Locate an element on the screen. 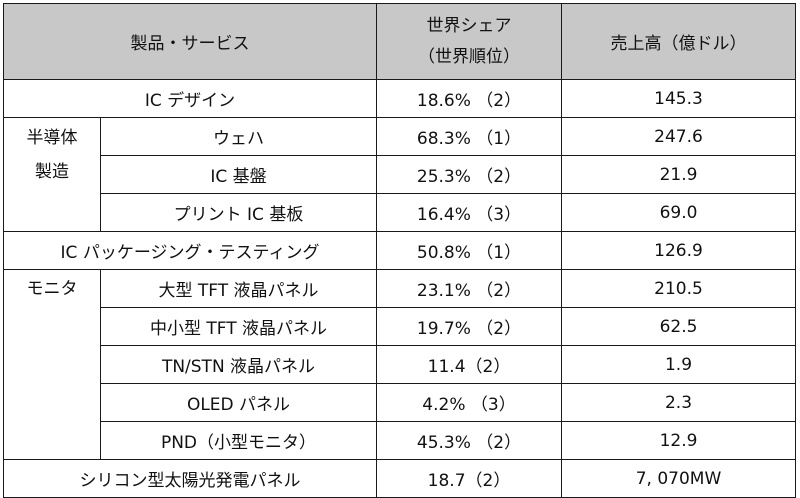  table-row: 中小型 TFT 液晶パネル 19.7% （2） 62.5 is located at coordinates (400, 326).